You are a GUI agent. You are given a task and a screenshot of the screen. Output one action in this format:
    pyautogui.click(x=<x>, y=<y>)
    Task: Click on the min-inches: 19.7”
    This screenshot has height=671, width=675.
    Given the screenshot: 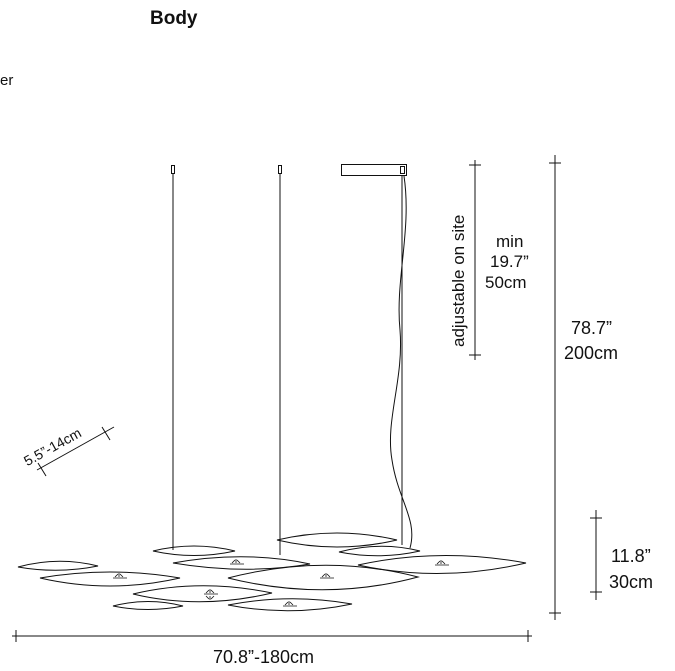 What is the action you would take?
    pyautogui.click(x=509, y=261)
    